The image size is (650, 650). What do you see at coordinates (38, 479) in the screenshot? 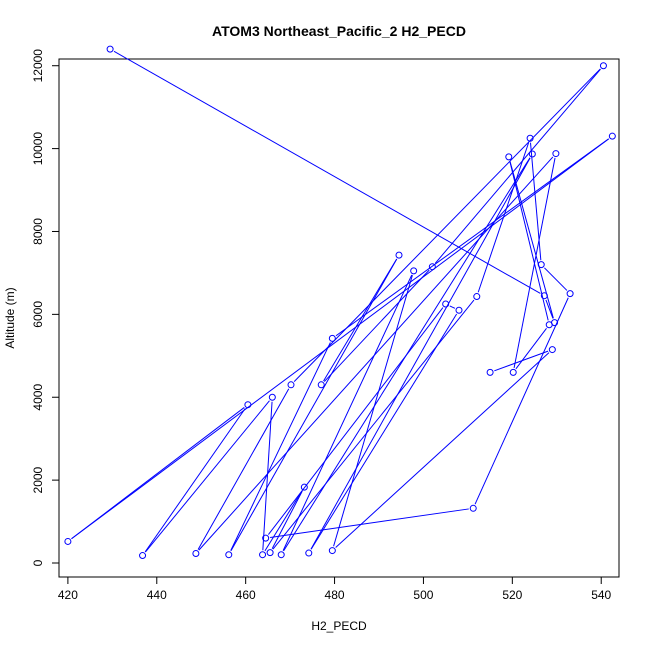
I see `y-tick-label: 2000` at bounding box center [38, 479].